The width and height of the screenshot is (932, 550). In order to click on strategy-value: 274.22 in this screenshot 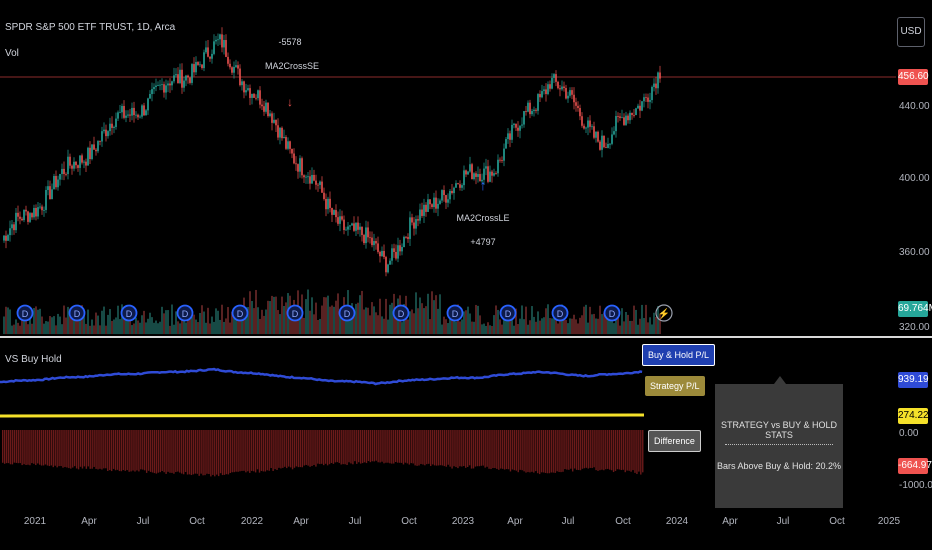, I will do `click(913, 416)`.